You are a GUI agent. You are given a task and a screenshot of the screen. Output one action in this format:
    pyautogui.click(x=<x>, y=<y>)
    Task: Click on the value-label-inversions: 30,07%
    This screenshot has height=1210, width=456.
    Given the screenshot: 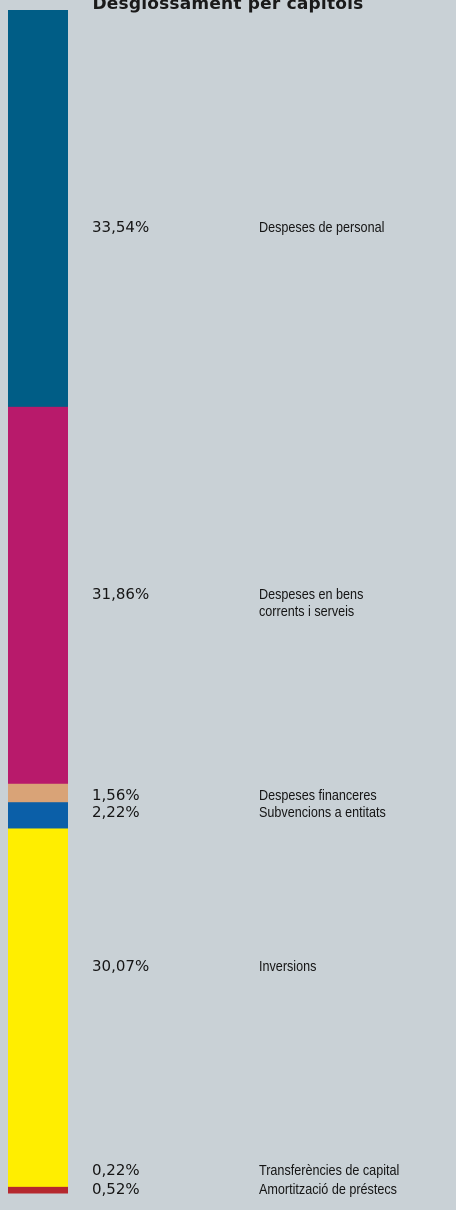 What is the action you would take?
    pyautogui.click(x=121, y=966)
    